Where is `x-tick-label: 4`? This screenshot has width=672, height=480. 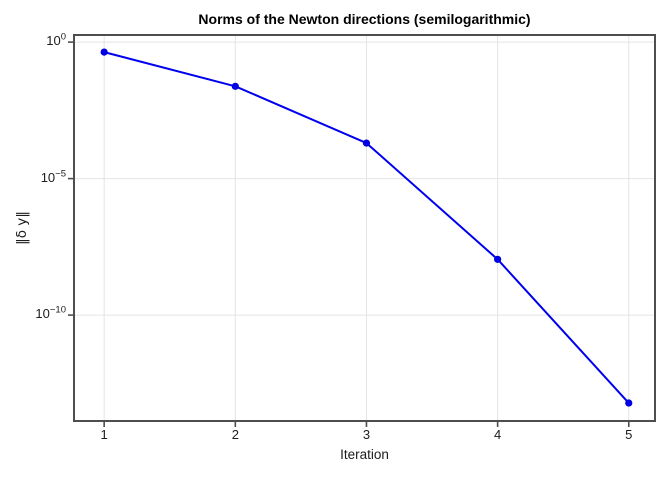
x-tick-label: 4 is located at coordinates (497, 434).